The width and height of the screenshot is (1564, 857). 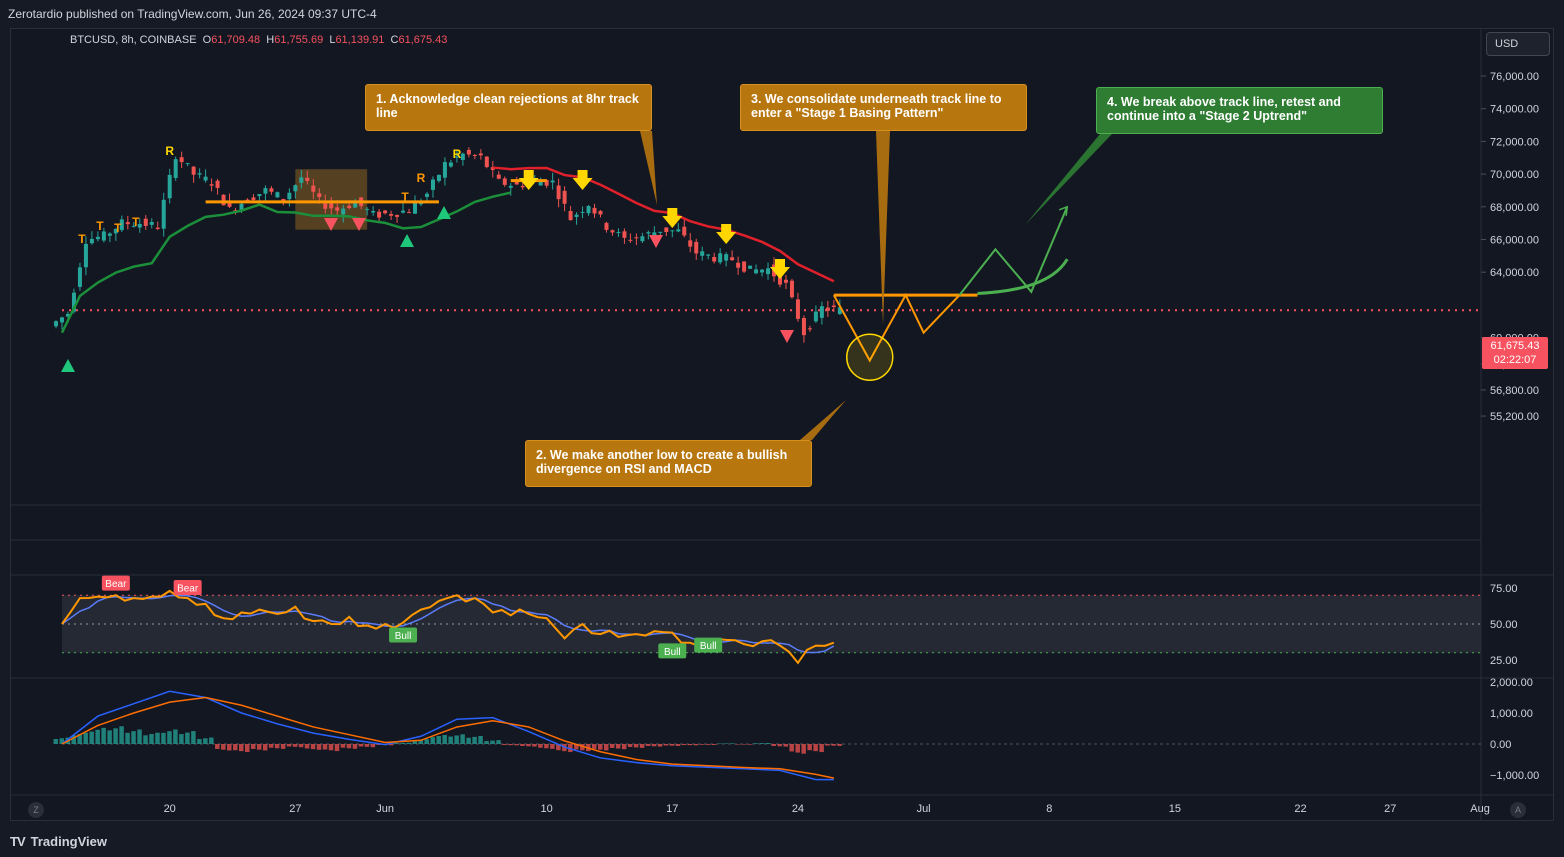 What do you see at coordinates (1514, 417) in the screenshot?
I see `price-tick-label: 55,200.00` at bounding box center [1514, 417].